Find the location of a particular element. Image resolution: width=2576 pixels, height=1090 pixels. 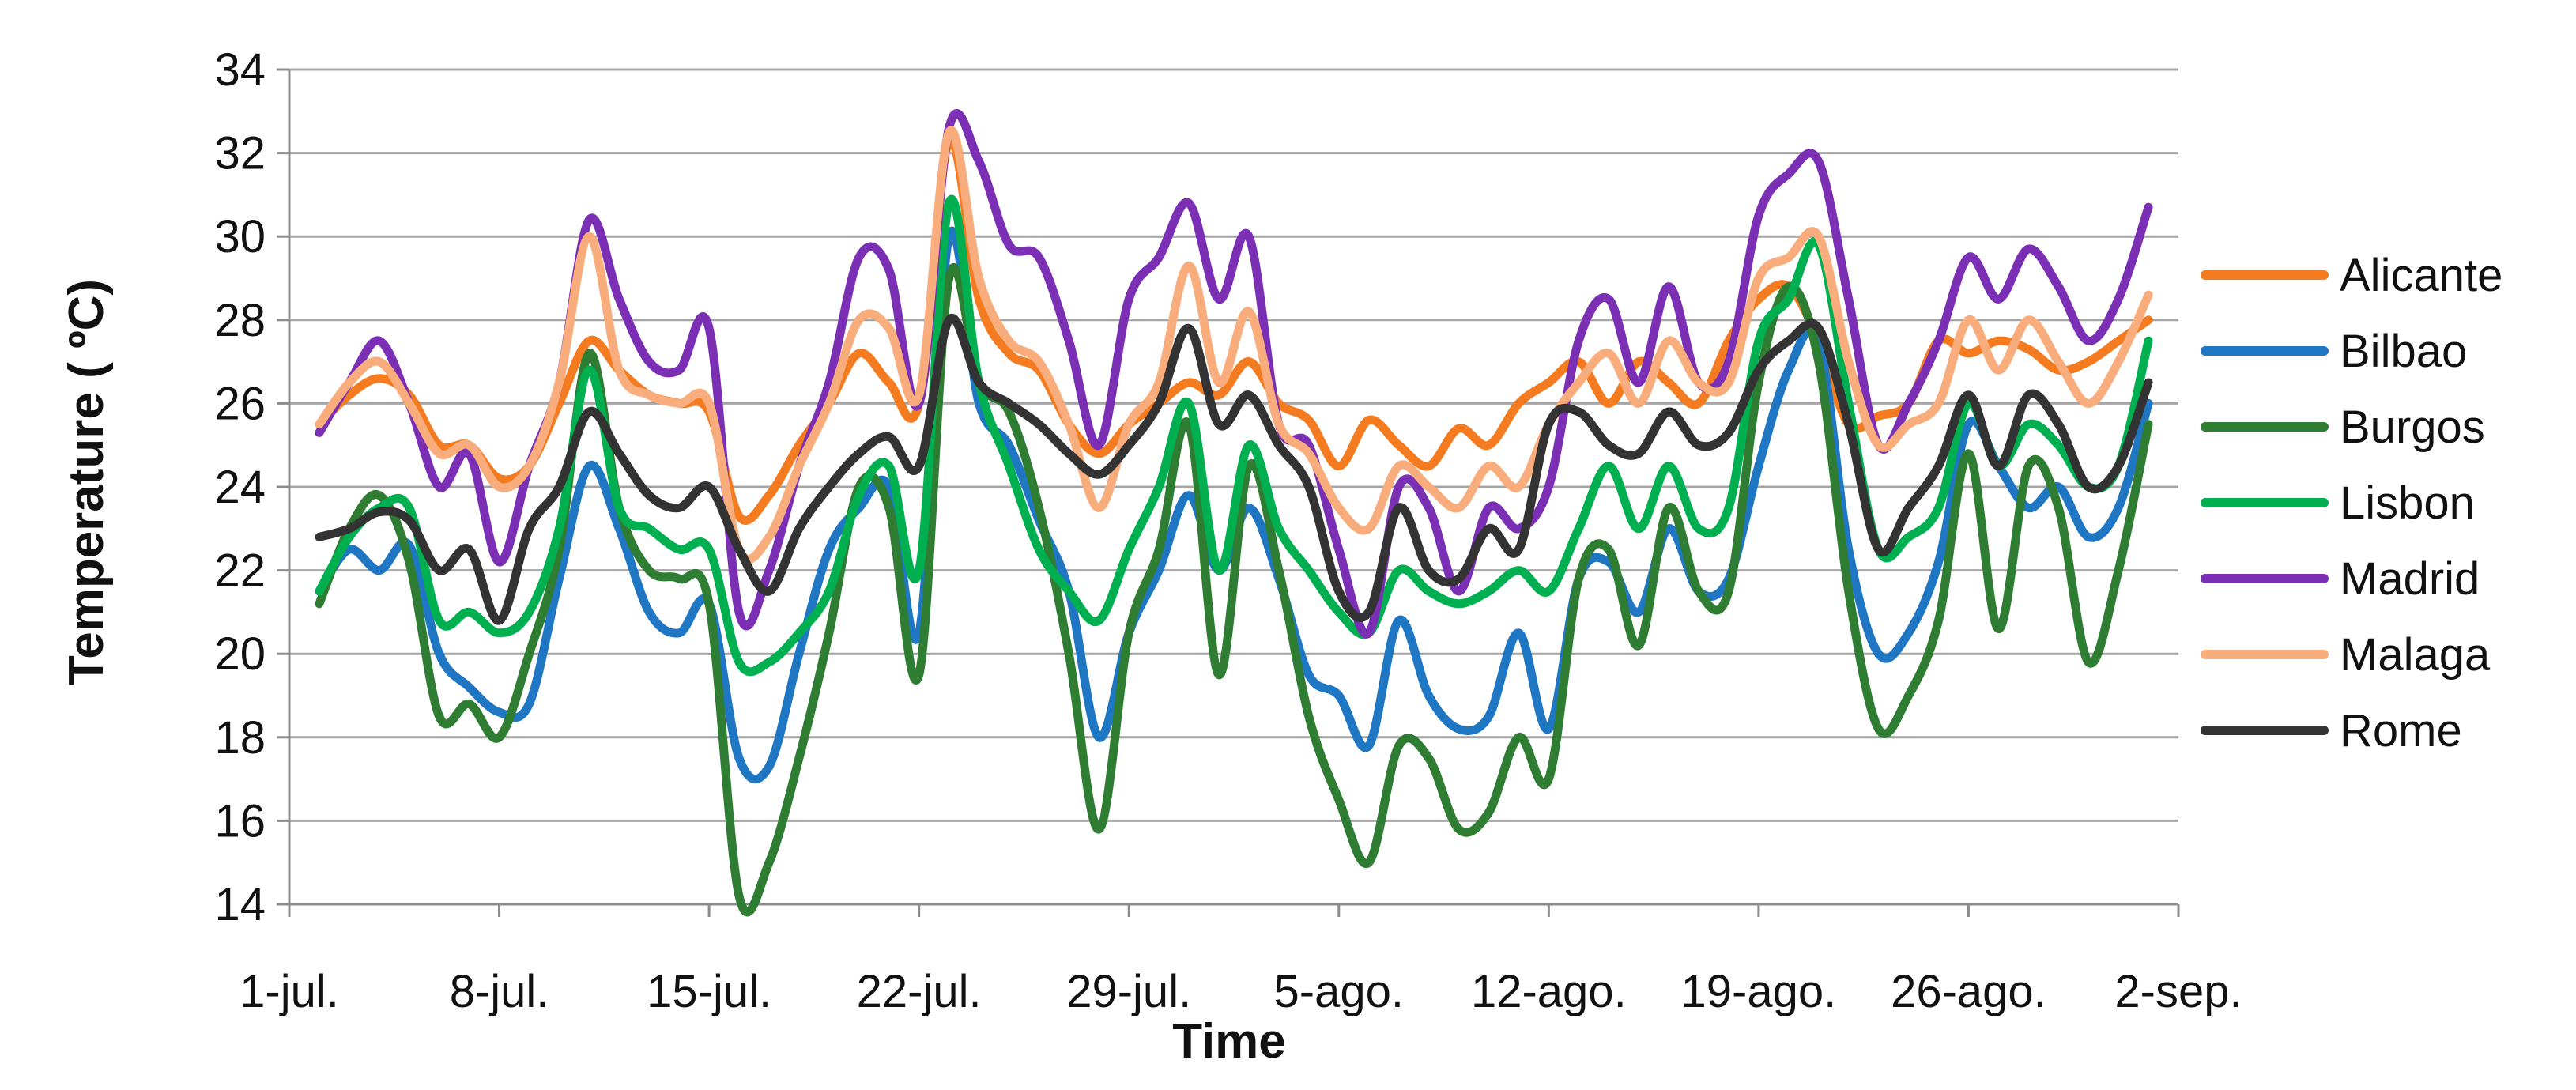

x-tick-label: 22-jul. is located at coordinates (919, 992).